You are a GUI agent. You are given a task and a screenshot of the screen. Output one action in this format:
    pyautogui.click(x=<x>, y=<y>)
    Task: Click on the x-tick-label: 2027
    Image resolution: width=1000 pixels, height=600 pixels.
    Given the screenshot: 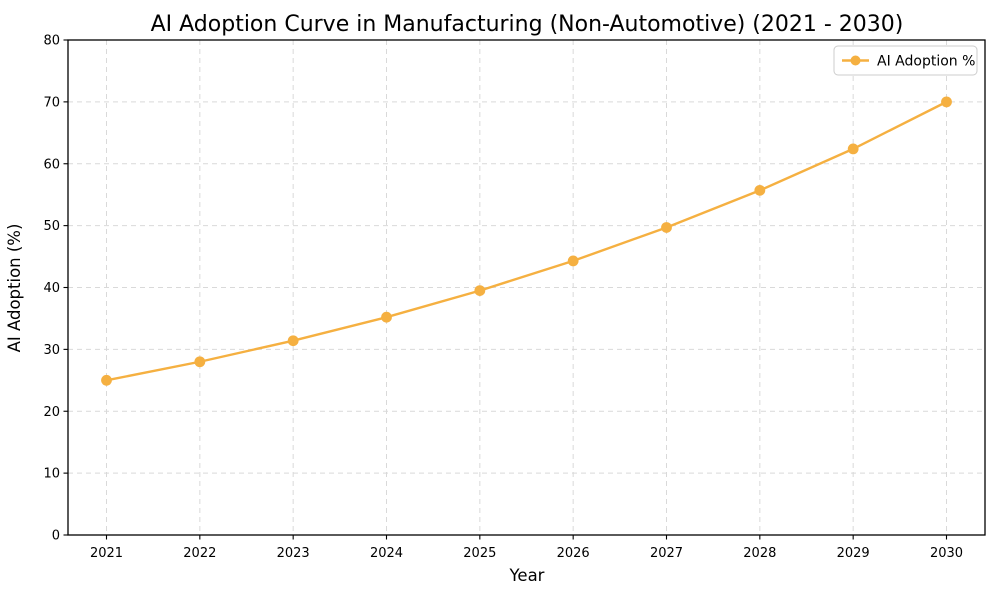 What is the action you would take?
    pyautogui.click(x=666, y=553)
    